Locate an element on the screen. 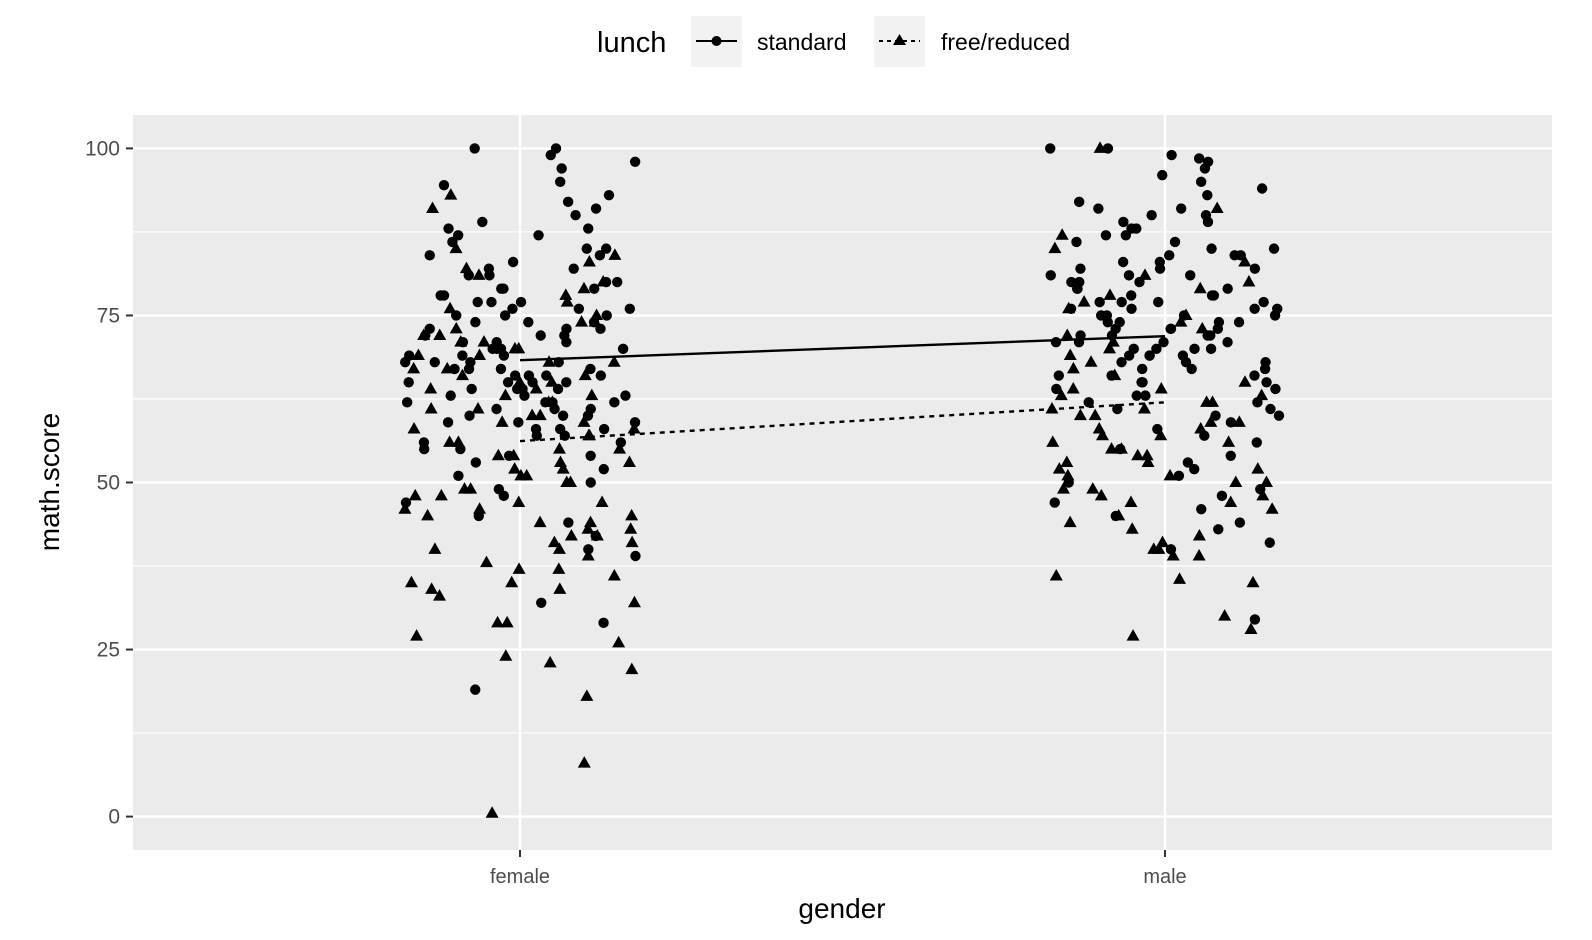 This screenshot has height=940, width=1592. legend-title: lunch is located at coordinates (631, 43).